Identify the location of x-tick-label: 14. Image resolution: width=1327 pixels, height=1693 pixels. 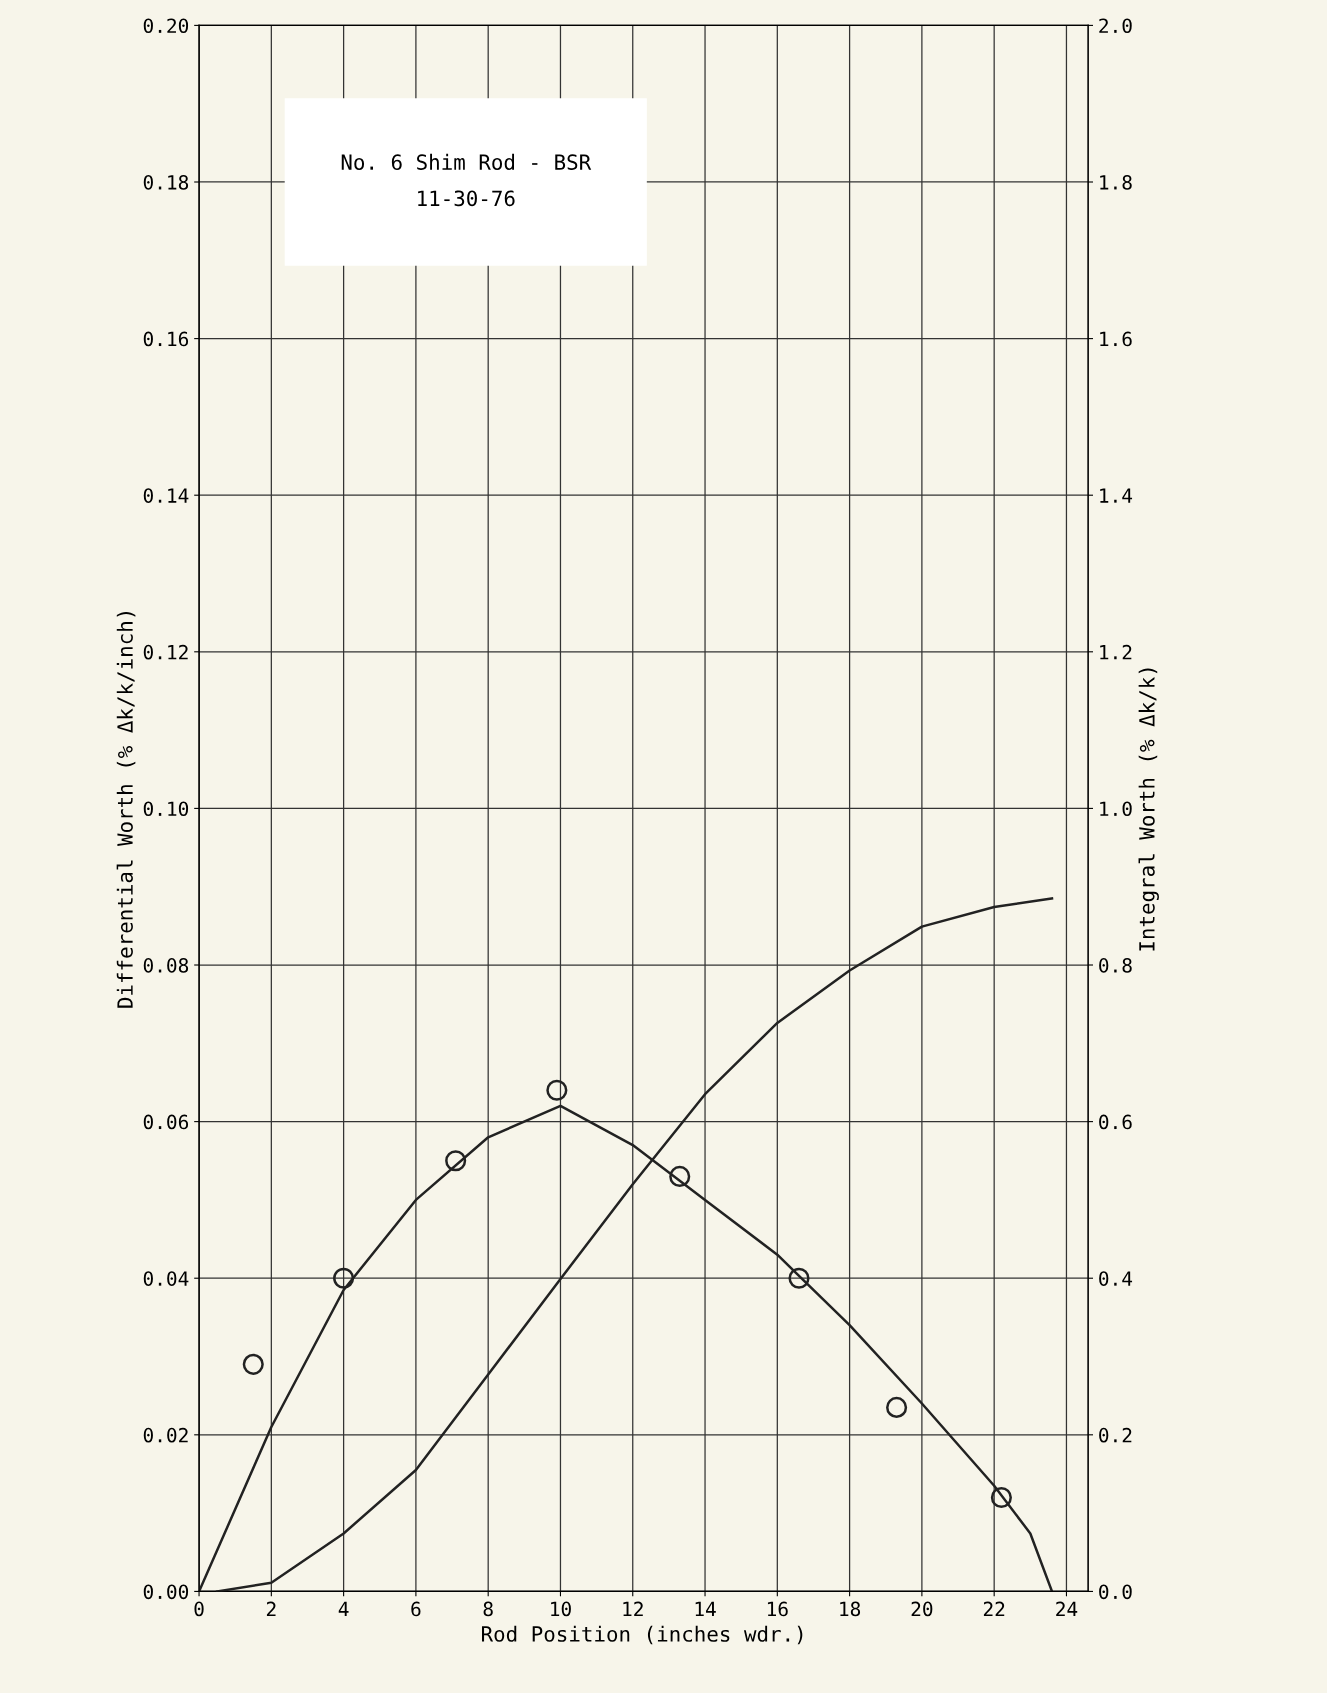
(705, 1609).